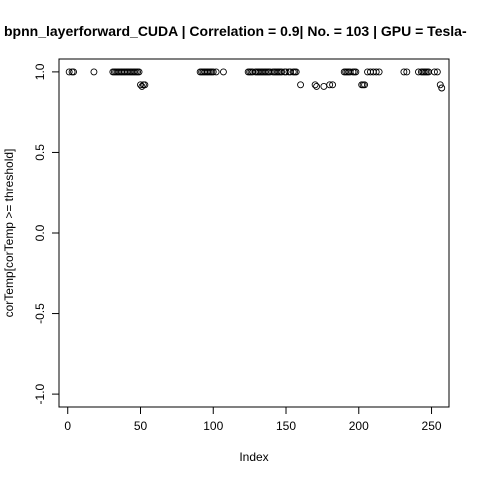 This screenshot has height=480, width=480. What do you see at coordinates (253, 419) in the screenshot?
I see `x-axis: 0 50 100 150 200 250` at bounding box center [253, 419].